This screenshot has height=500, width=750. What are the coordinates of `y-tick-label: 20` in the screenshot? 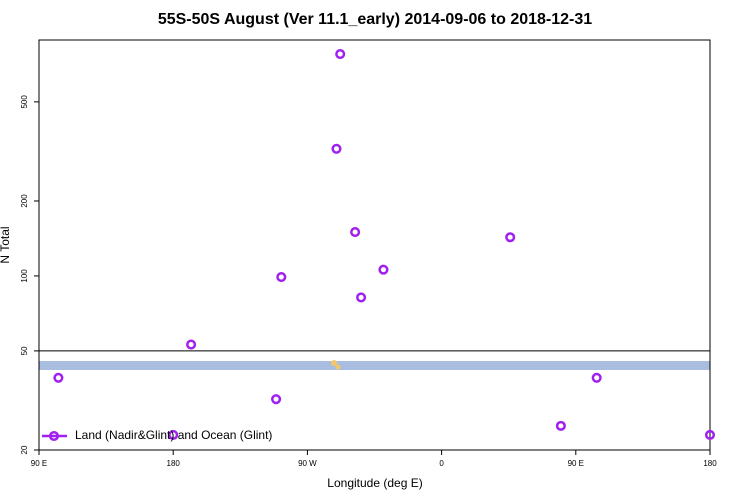 It's located at (24, 449).